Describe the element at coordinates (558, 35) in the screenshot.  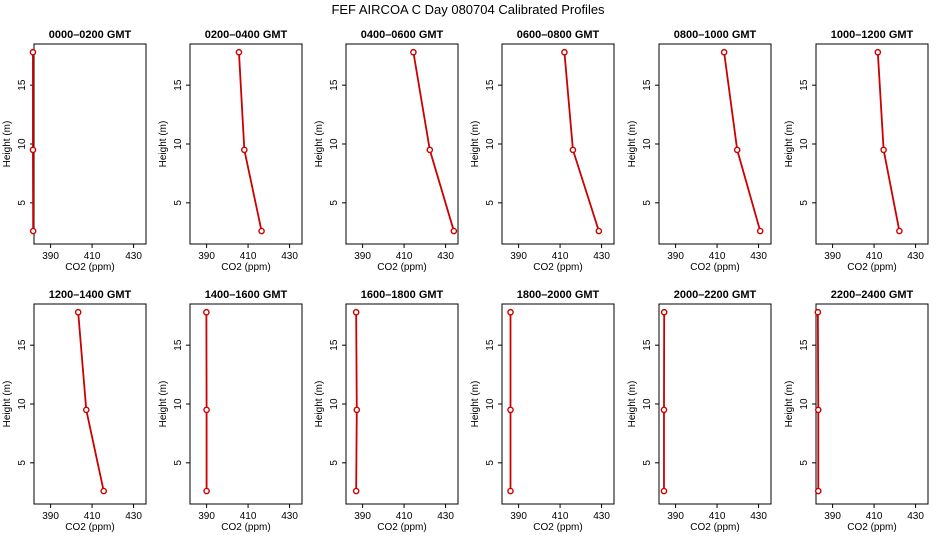
I see `panel-title: 0600–0800 GMT` at that location.